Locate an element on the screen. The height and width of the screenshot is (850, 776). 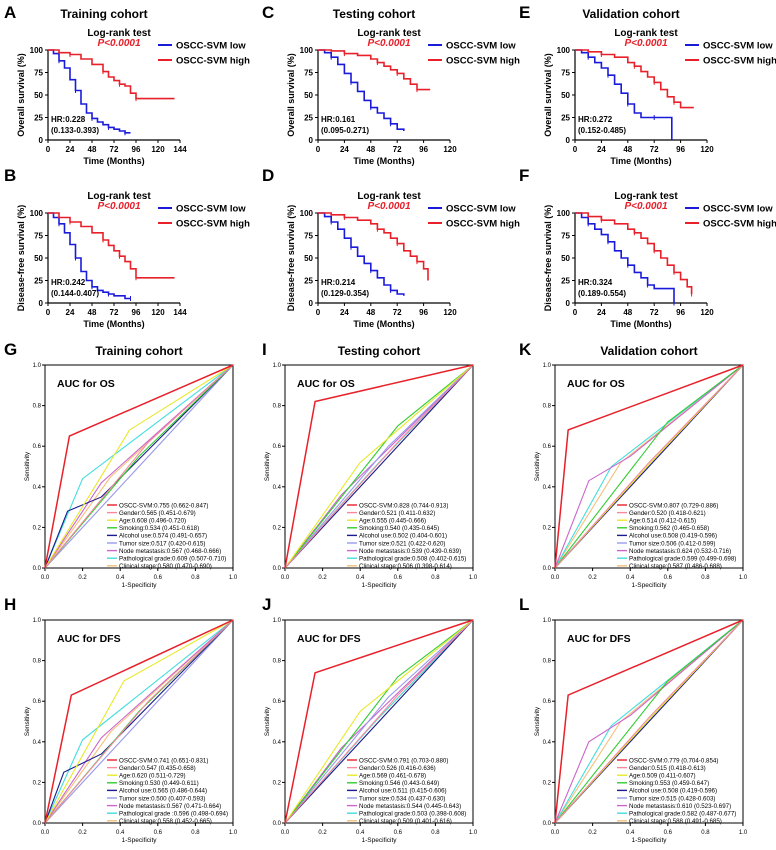
legend-label: OSCC-SVM:0.741 (0.651-0.831) is located at coordinates (163, 760).